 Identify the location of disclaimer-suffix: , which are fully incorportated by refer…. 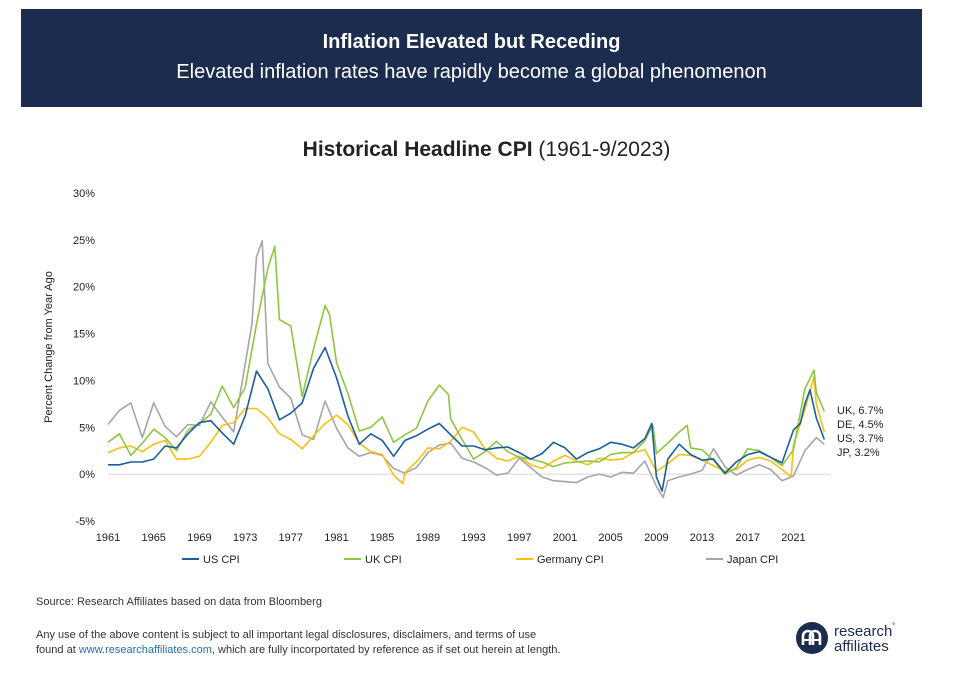
(386, 650).